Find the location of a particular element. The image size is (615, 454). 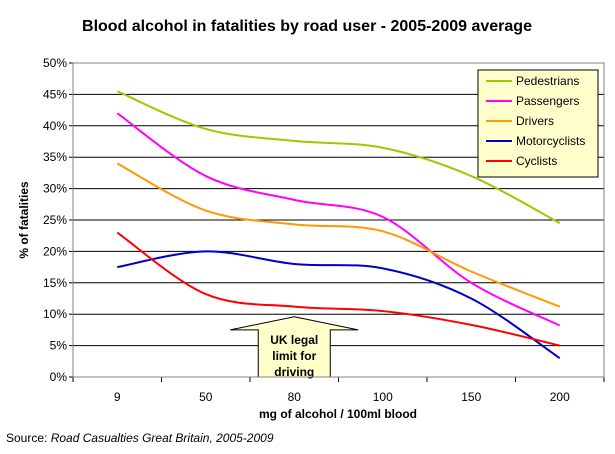

legend-box is located at coordinates (538, 123).